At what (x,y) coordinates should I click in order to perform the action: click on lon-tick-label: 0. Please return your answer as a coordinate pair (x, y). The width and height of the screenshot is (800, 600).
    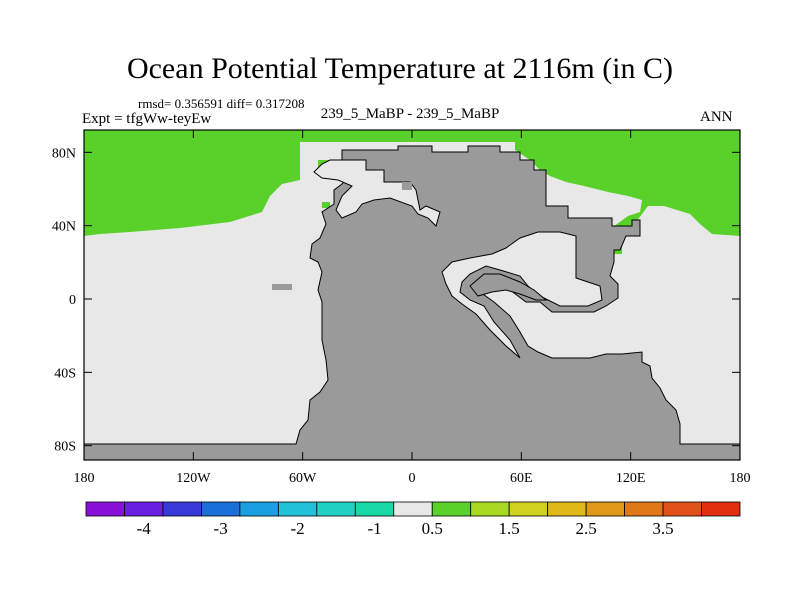
    Looking at the image, I should click on (412, 478).